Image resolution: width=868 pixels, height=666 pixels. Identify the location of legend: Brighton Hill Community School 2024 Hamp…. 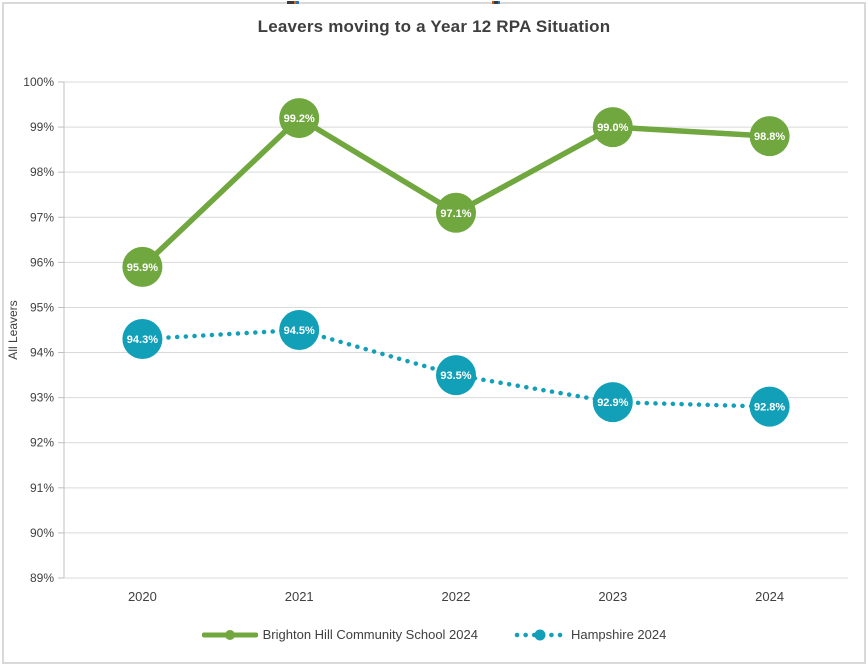
(434, 634).